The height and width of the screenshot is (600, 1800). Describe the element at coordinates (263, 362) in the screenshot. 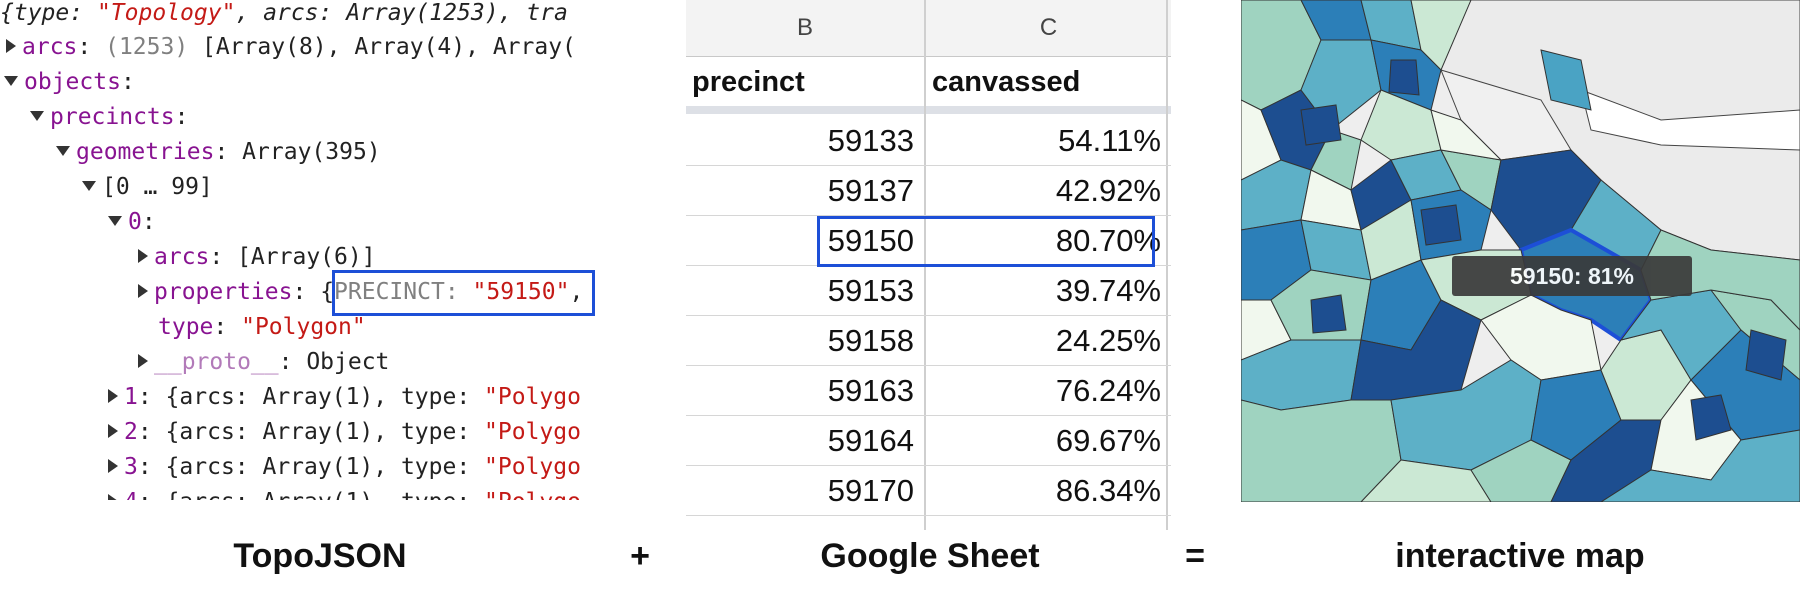

I see `proto-row: __proto__: Object` at that location.